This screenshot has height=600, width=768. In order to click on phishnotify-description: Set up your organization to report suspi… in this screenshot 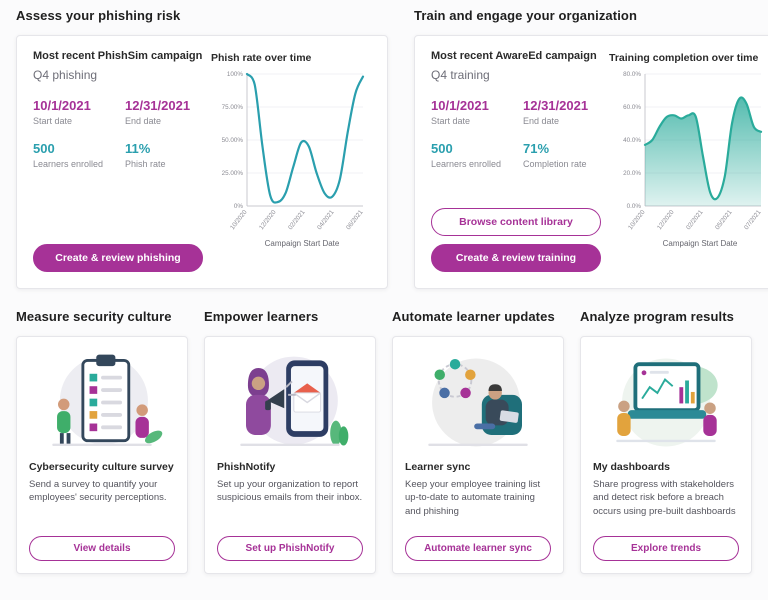, I will do `click(290, 491)`.